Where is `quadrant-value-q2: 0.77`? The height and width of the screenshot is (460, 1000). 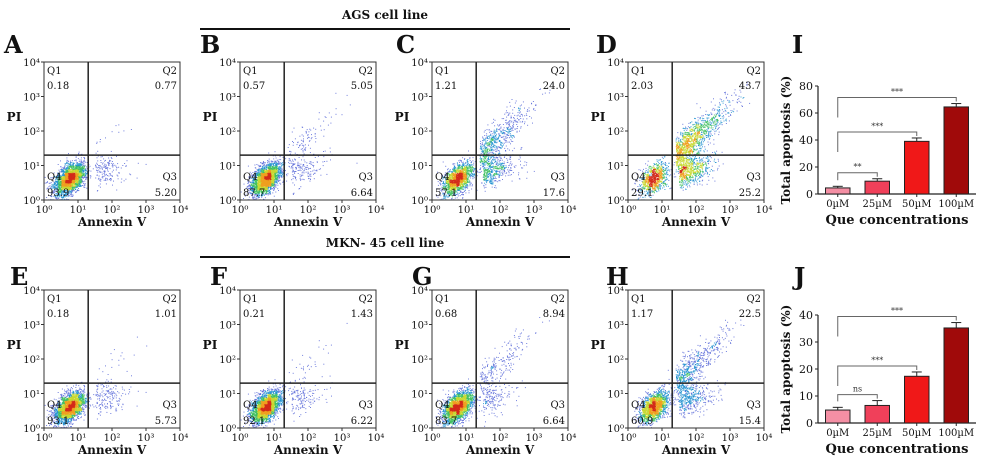 quadrant-value-q2: 0.77 is located at coordinates (166, 86).